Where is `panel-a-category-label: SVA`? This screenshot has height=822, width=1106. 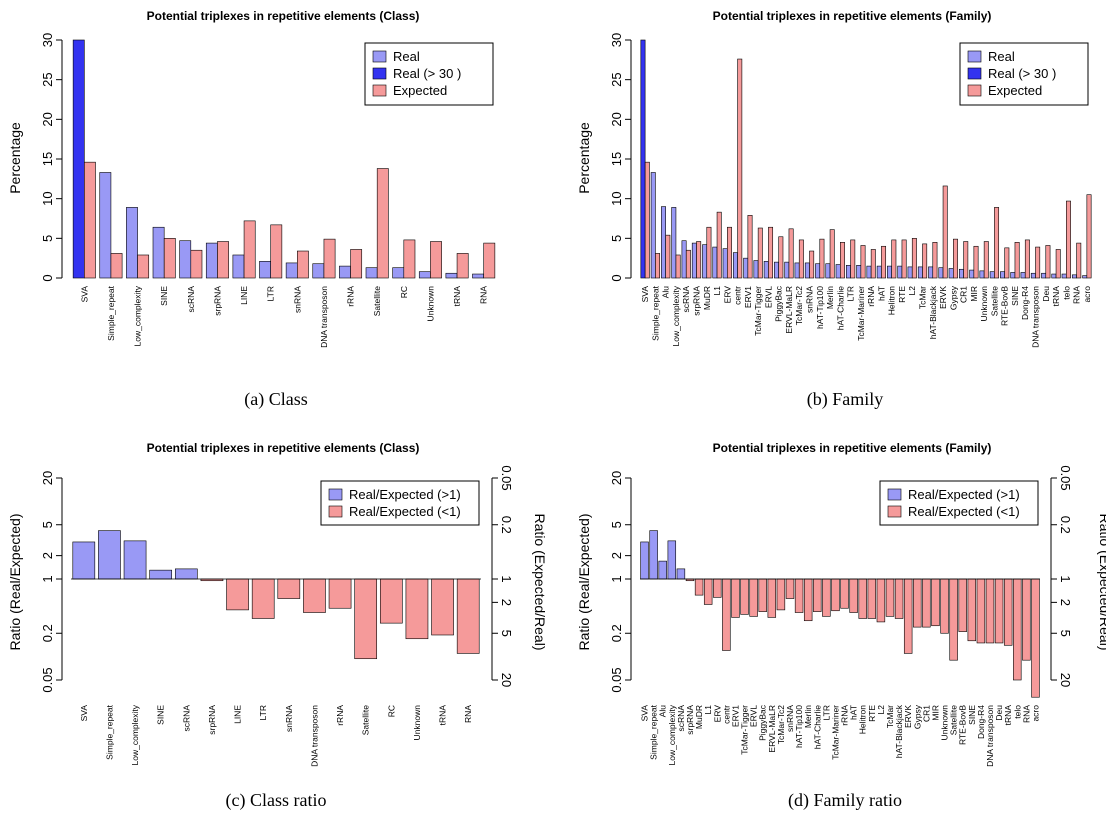 panel-a-category-label: SVA is located at coordinates (84, 294).